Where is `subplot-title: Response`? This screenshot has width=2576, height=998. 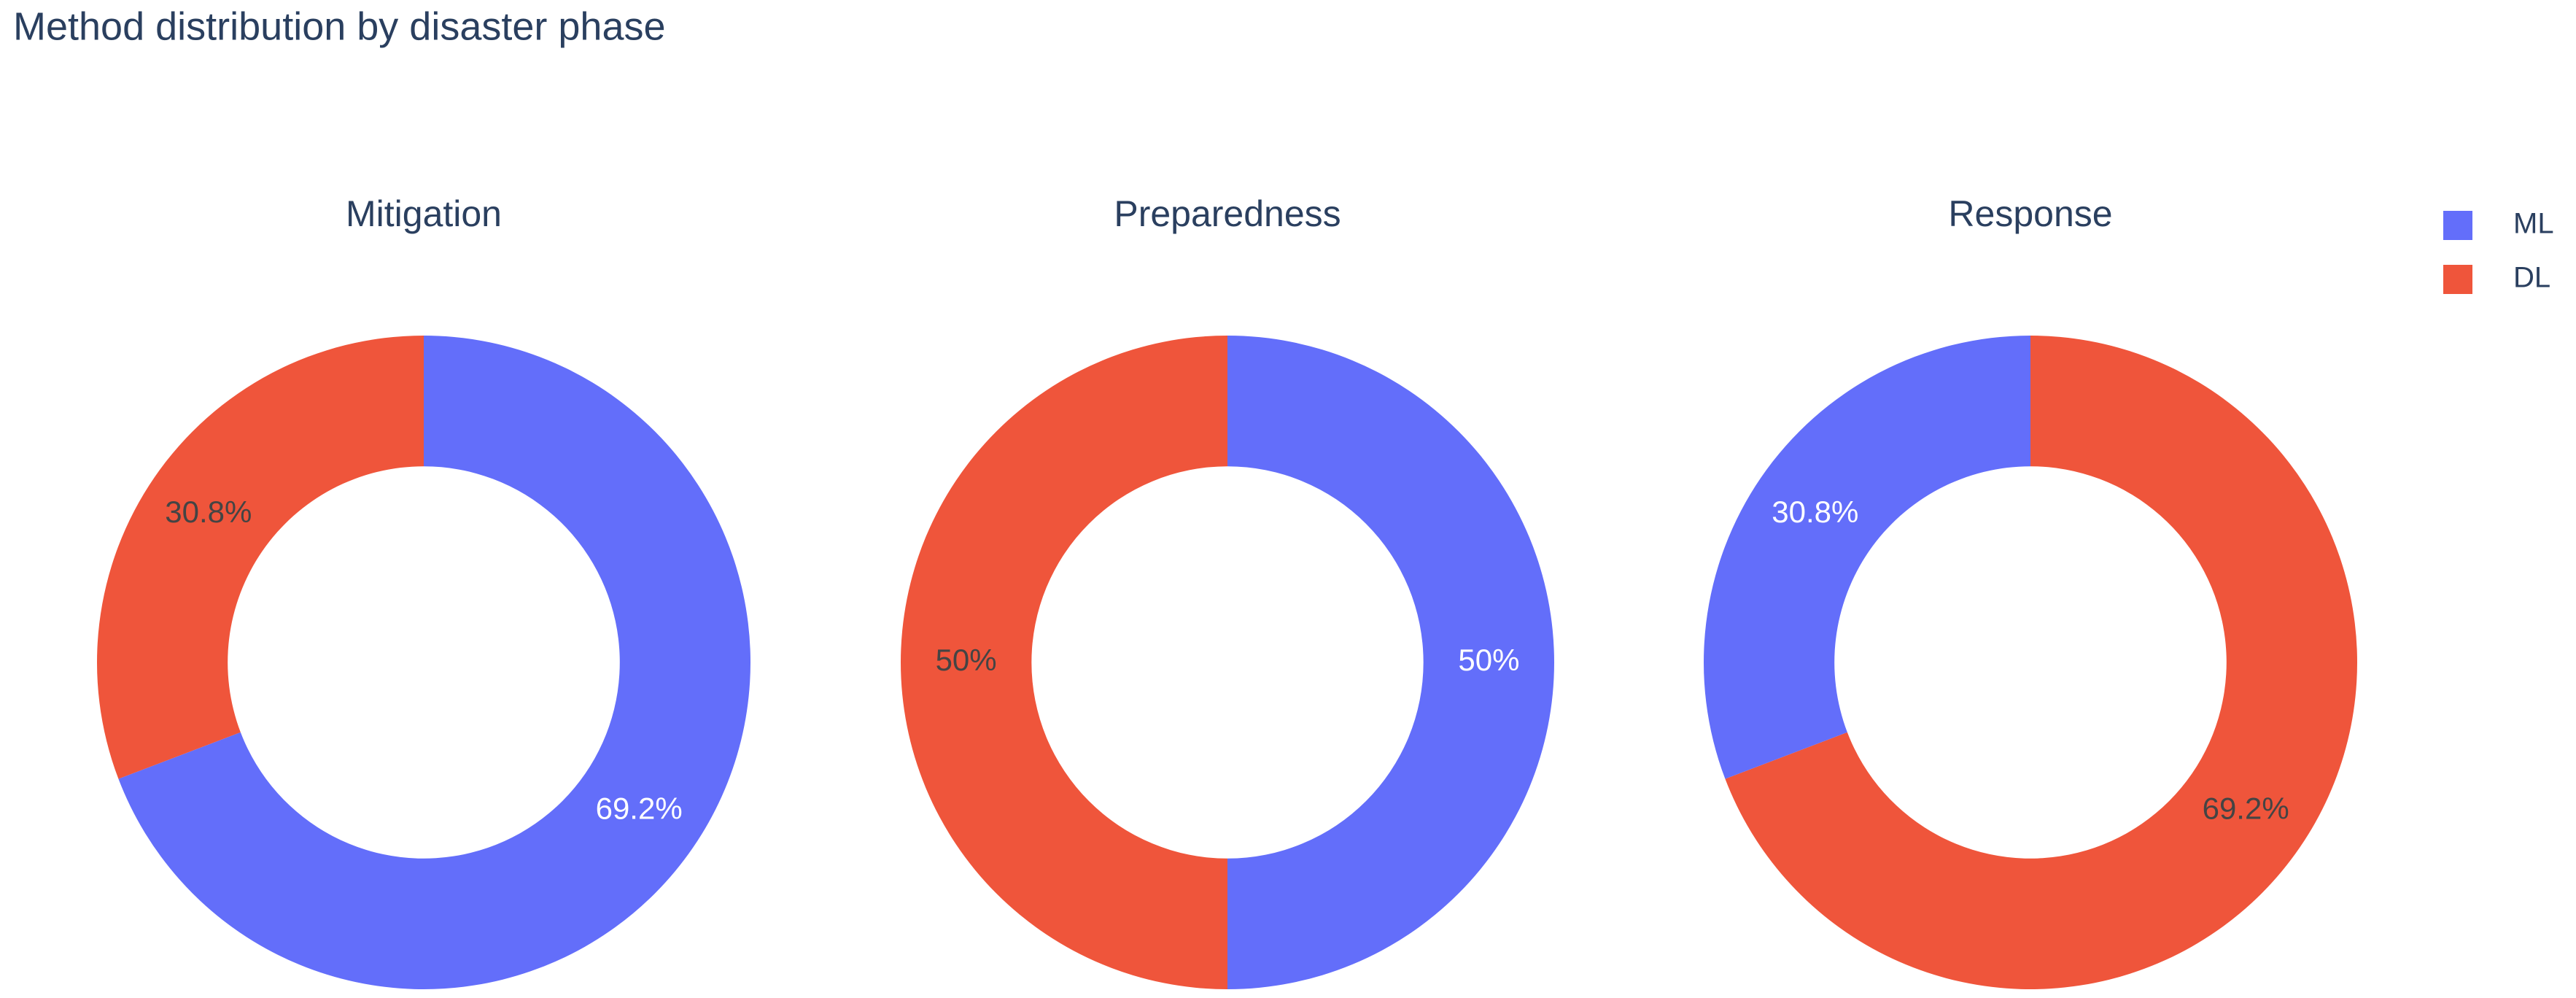
subplot-title: Response is located at coordinates (2030, 213).